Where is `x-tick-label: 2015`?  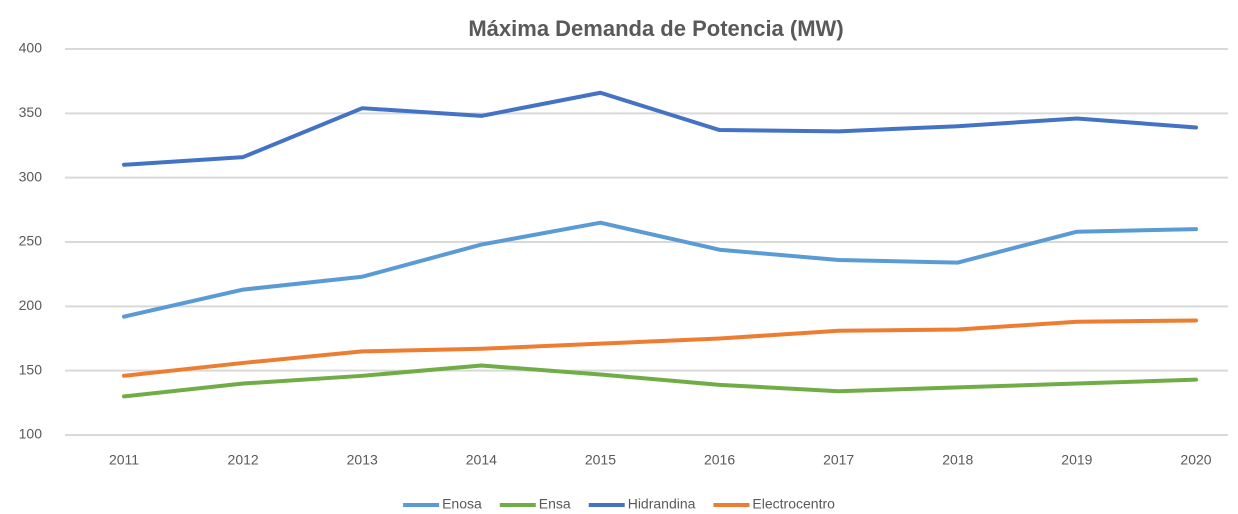
x-tick-label: 2015 is located at coordinates (600, 460).